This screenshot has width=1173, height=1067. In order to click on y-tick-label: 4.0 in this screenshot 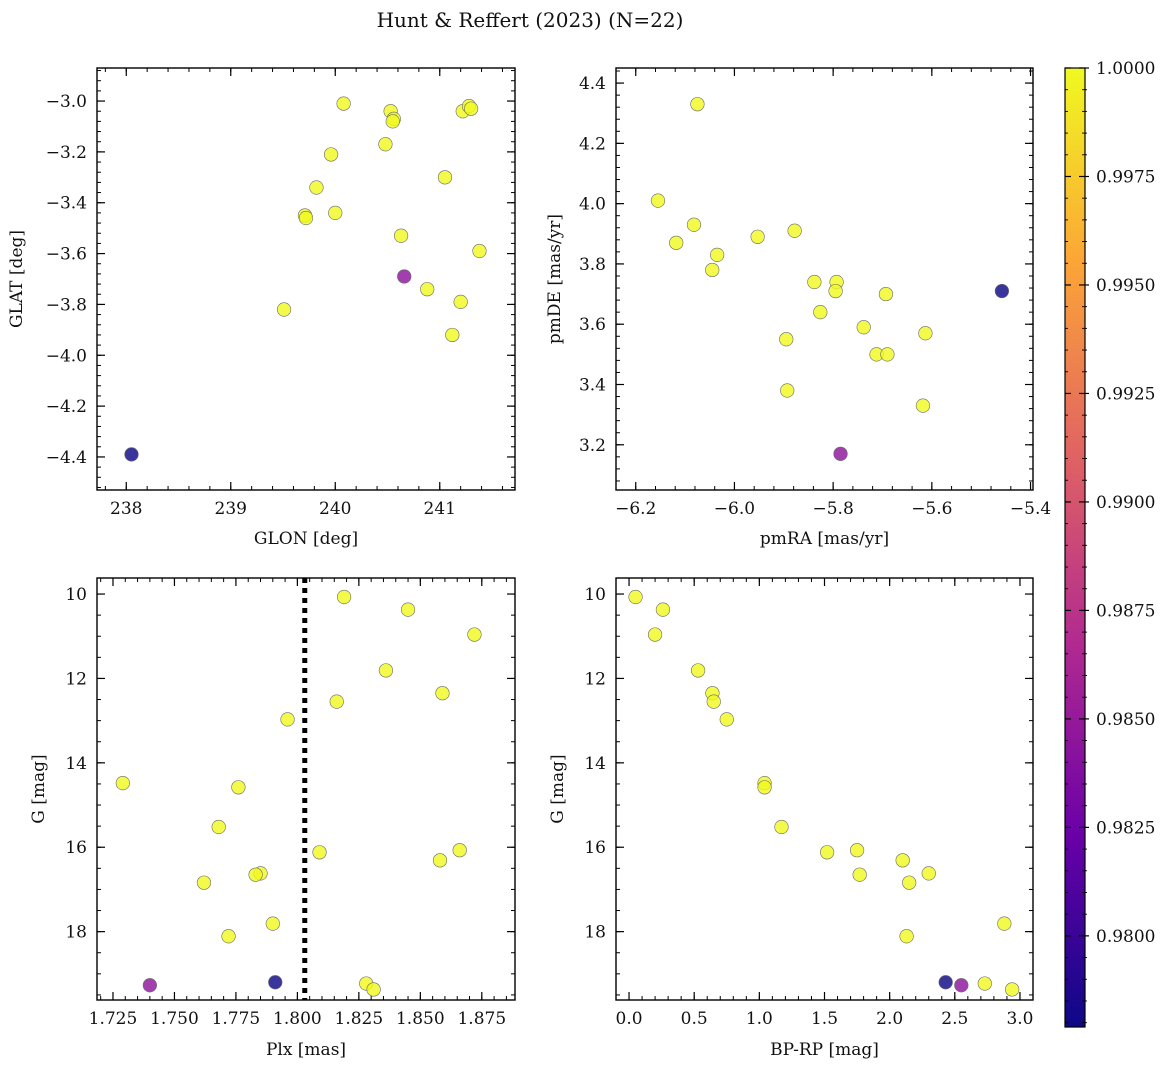, I will do `click(592, 205)`.